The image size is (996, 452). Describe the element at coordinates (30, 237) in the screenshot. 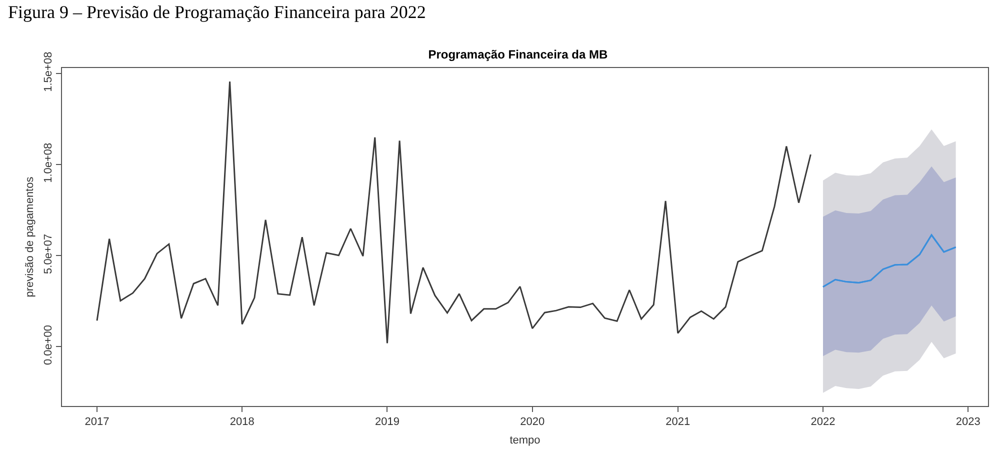

I see `y-axis-title: previsão de pagamentos` at that location.